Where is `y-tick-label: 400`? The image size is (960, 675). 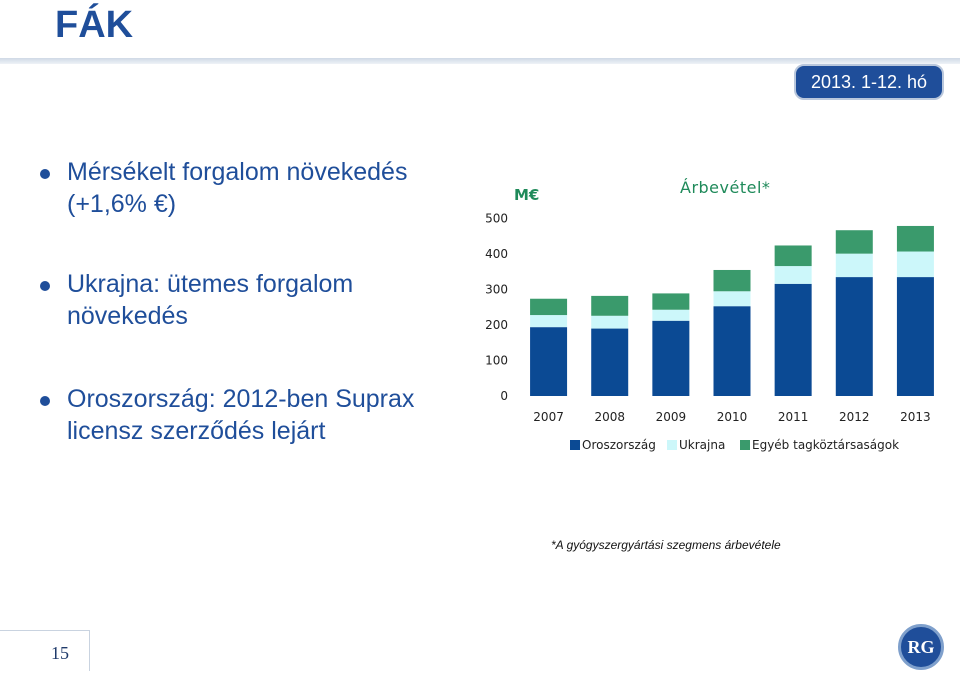
y-tick-label: 400 is located at coordinates (496, 254).